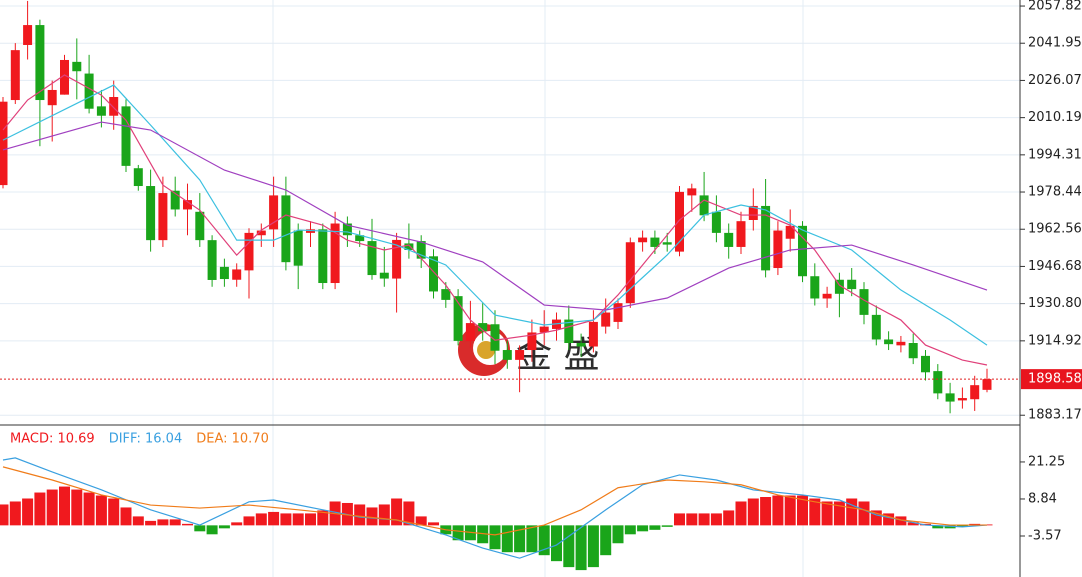  Describe the element at coordinates (1055, 340) in the screenshot. I see `y-tick-label: 1914.92` at that location.